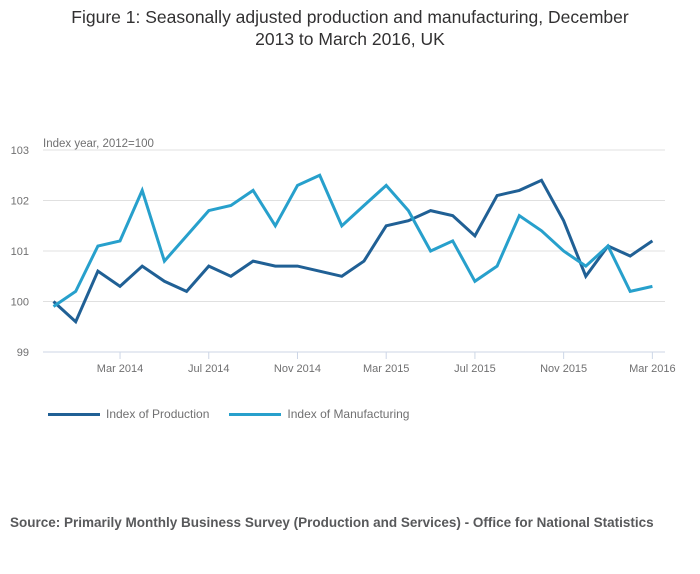 Image resolution: width=700 pixels, height=574 pixels. I want to click on y-tick-label-103: 103, so click(20, 151).